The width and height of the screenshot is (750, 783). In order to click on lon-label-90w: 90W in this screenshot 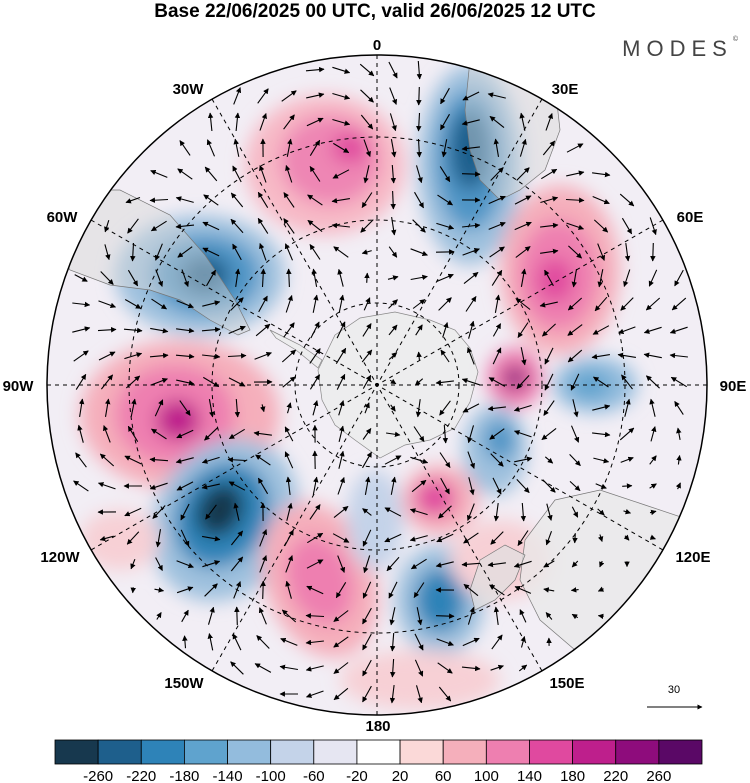, I will do `click(19, 386)`.